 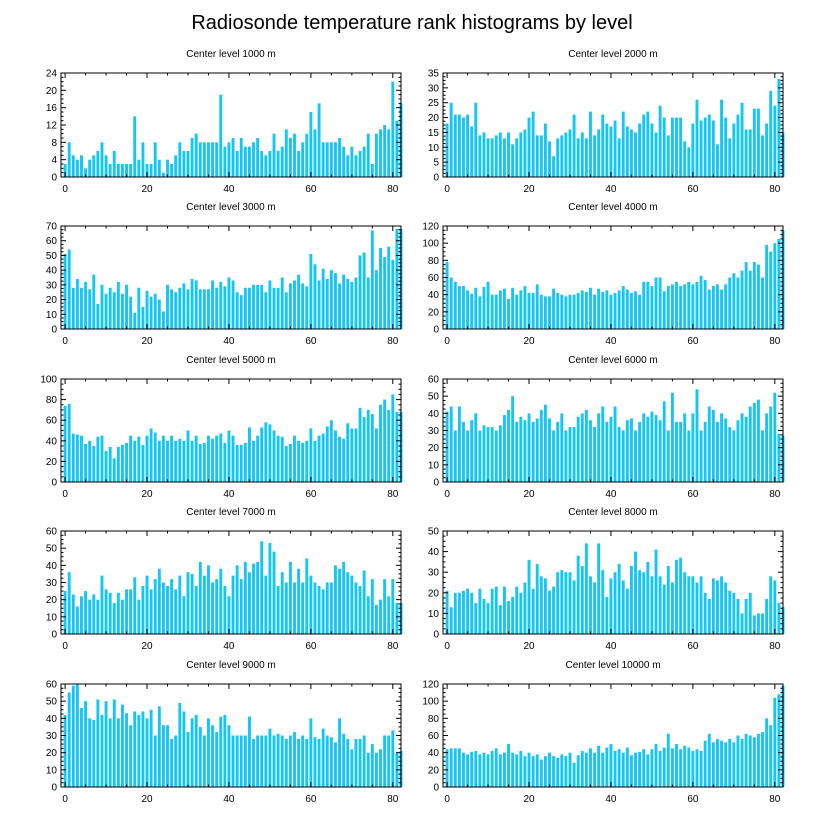 I want to click on y-tick-label: 30, so click(x=52, y=736).